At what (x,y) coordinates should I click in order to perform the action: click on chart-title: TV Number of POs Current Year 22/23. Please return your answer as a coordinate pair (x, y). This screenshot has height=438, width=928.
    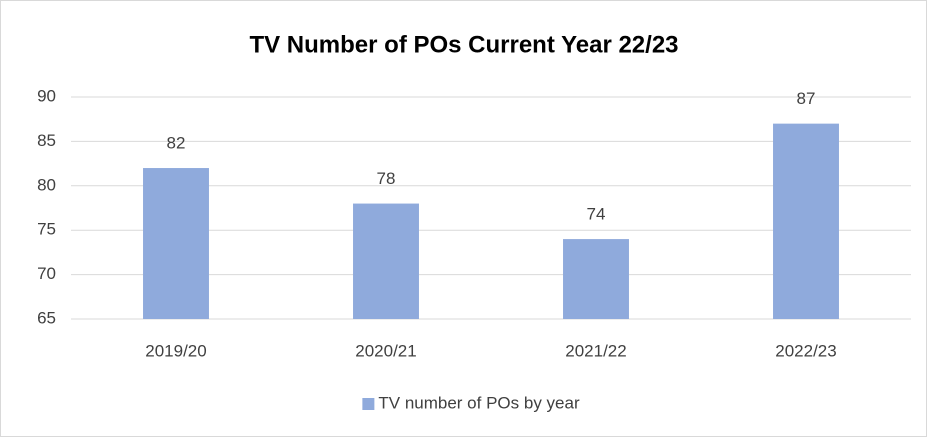
    Looking at the image, I should click on (463, 44).